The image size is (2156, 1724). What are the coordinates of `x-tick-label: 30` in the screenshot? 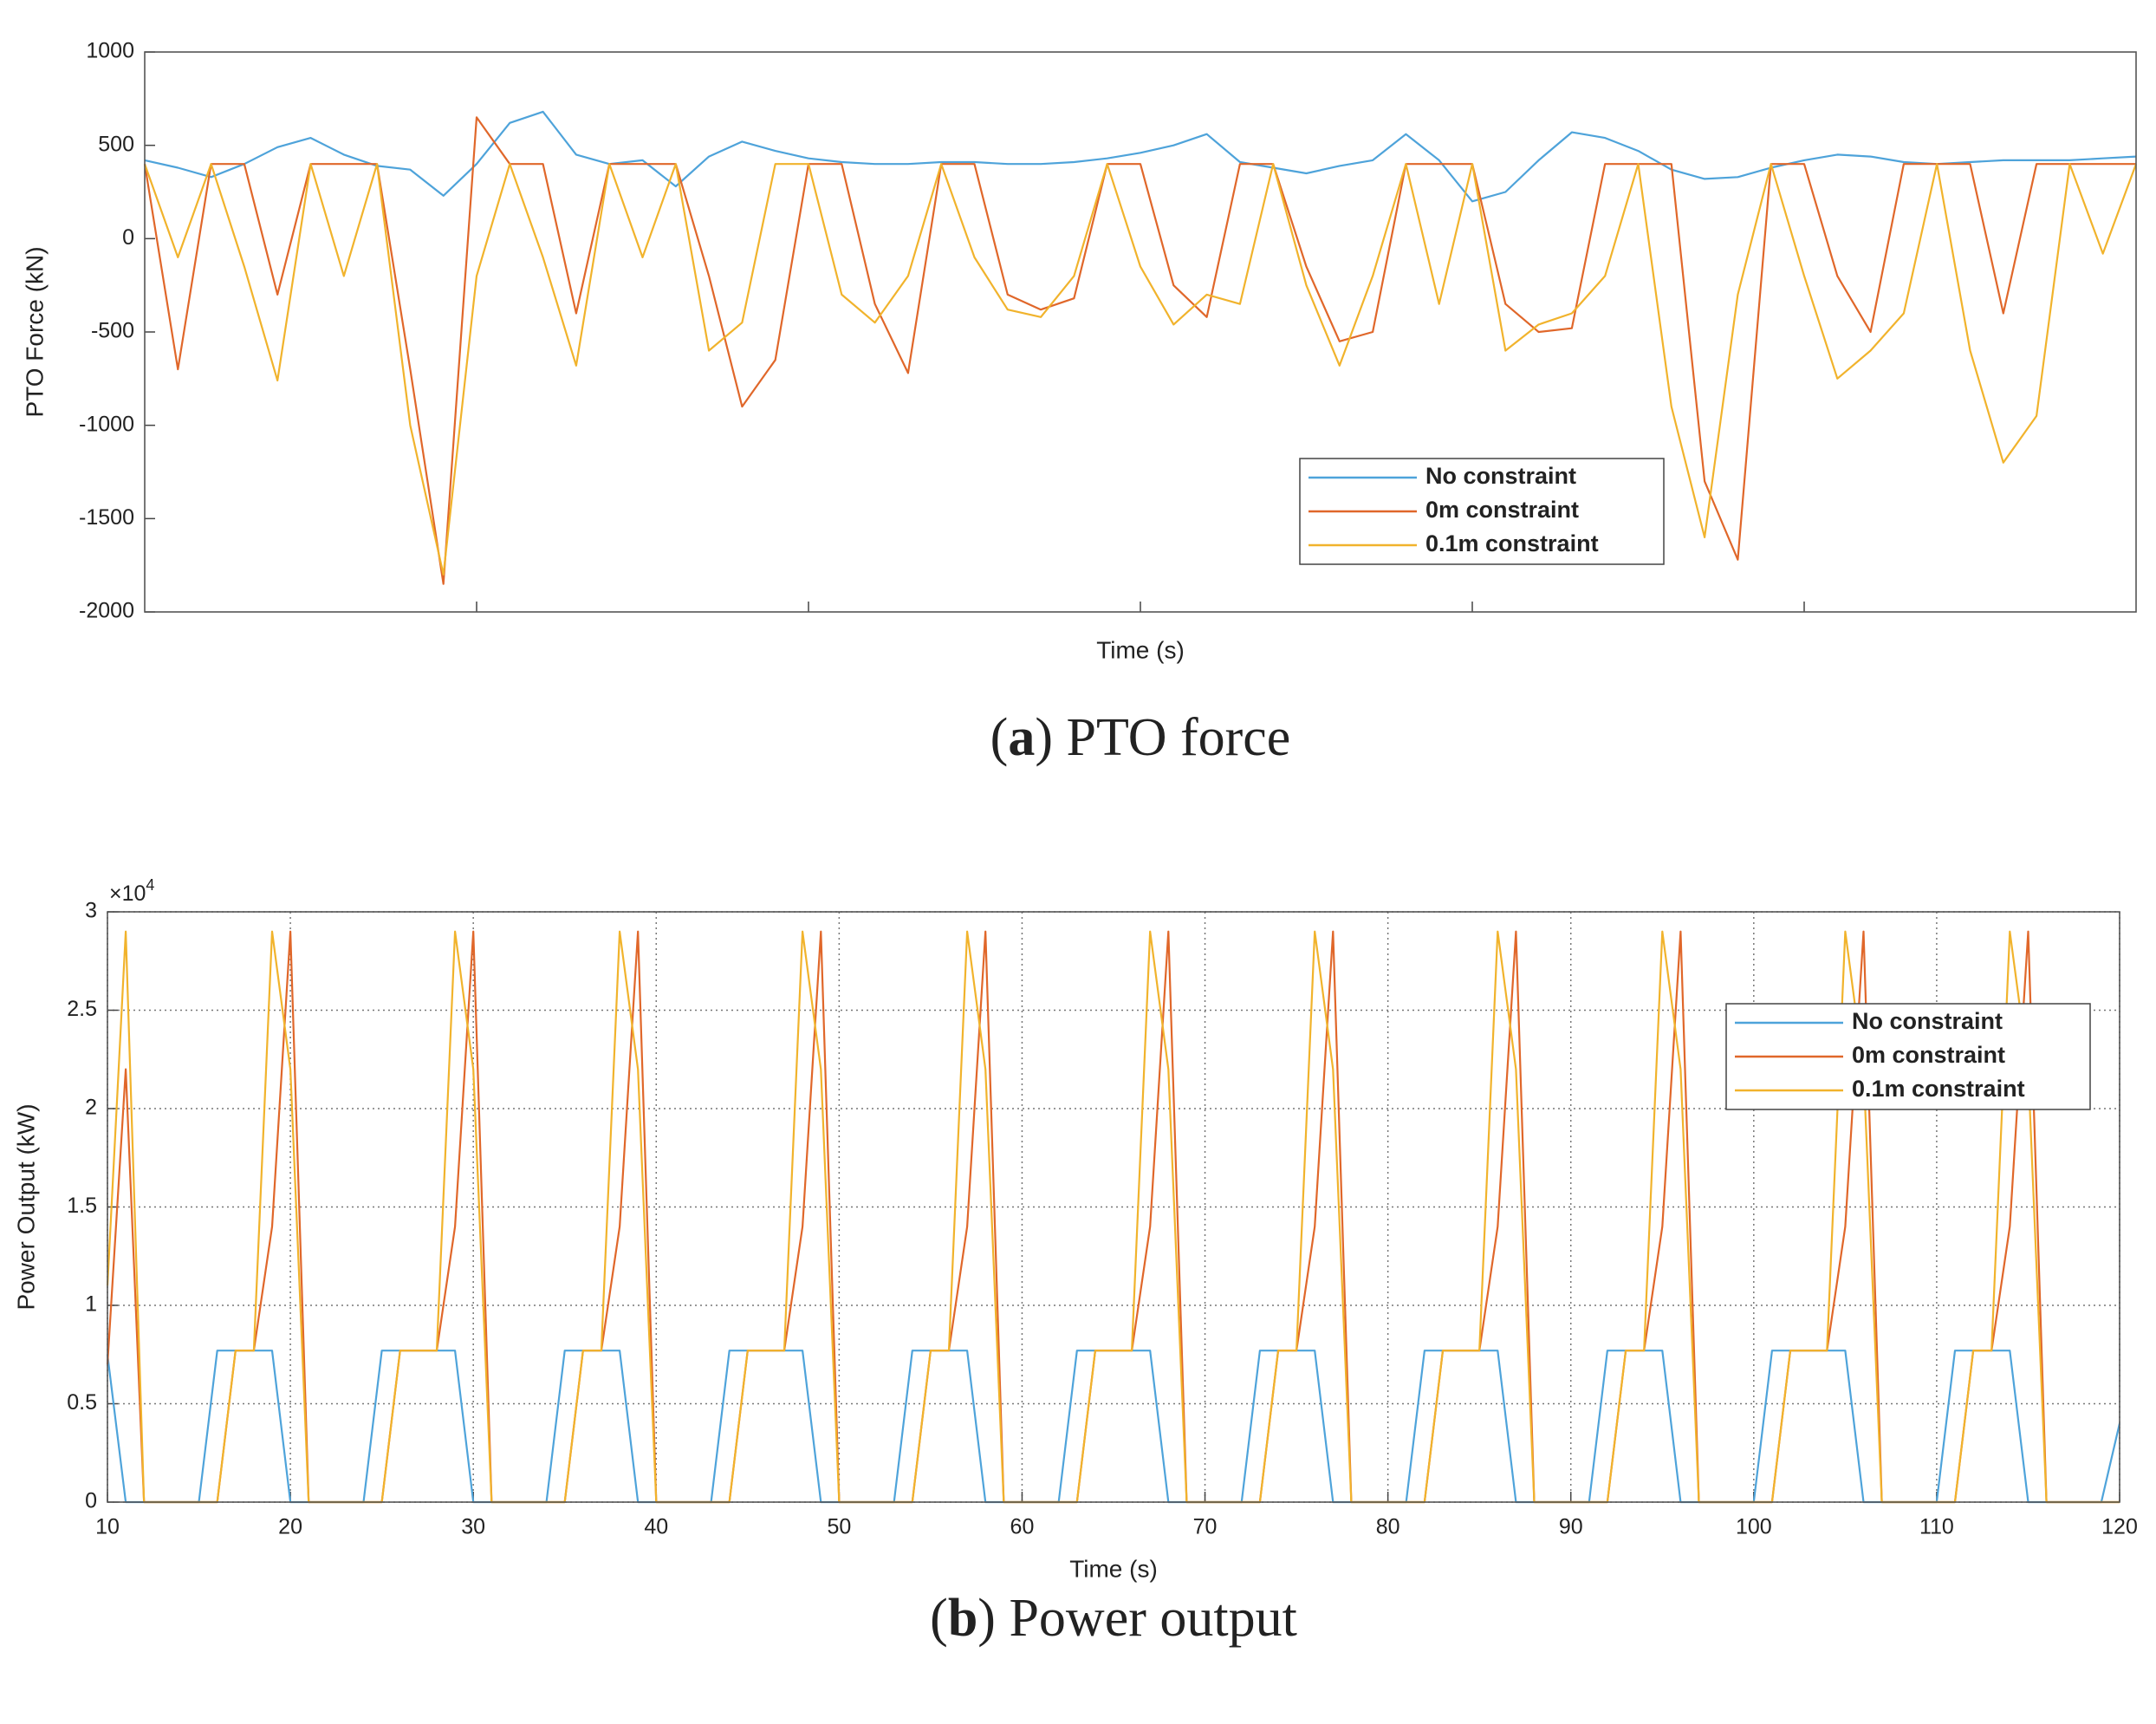 It's located at (473, 1527).